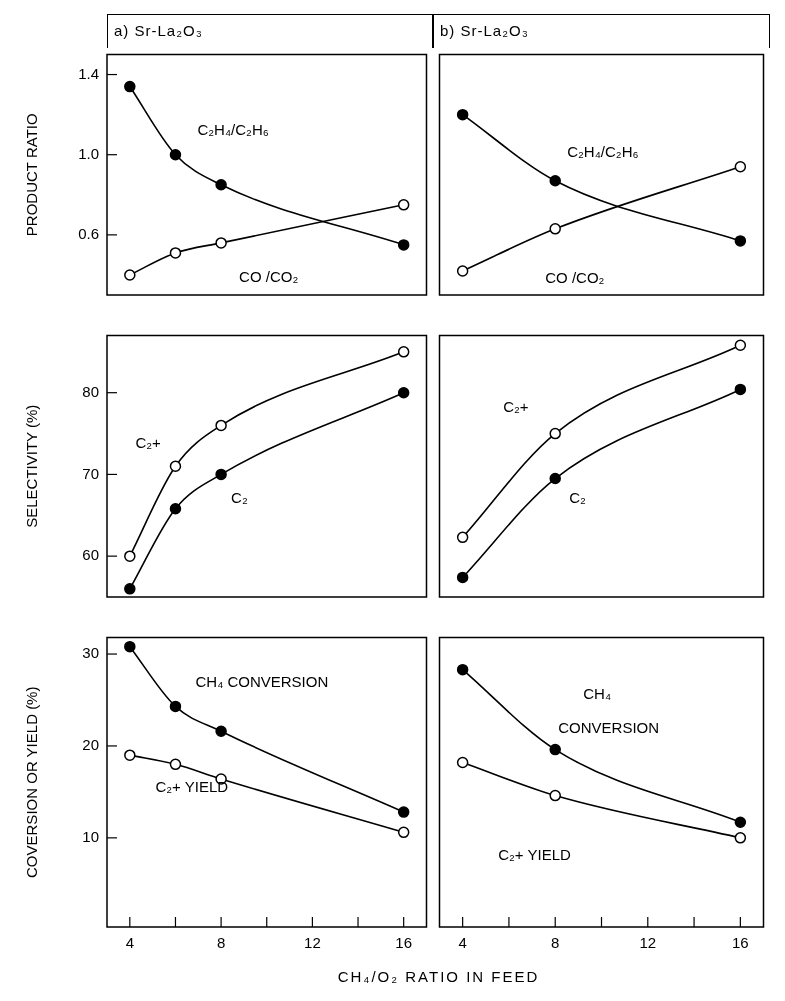 The image size is (785, 1001). I want to click on y-tick-label: 60, so click(90, 555).